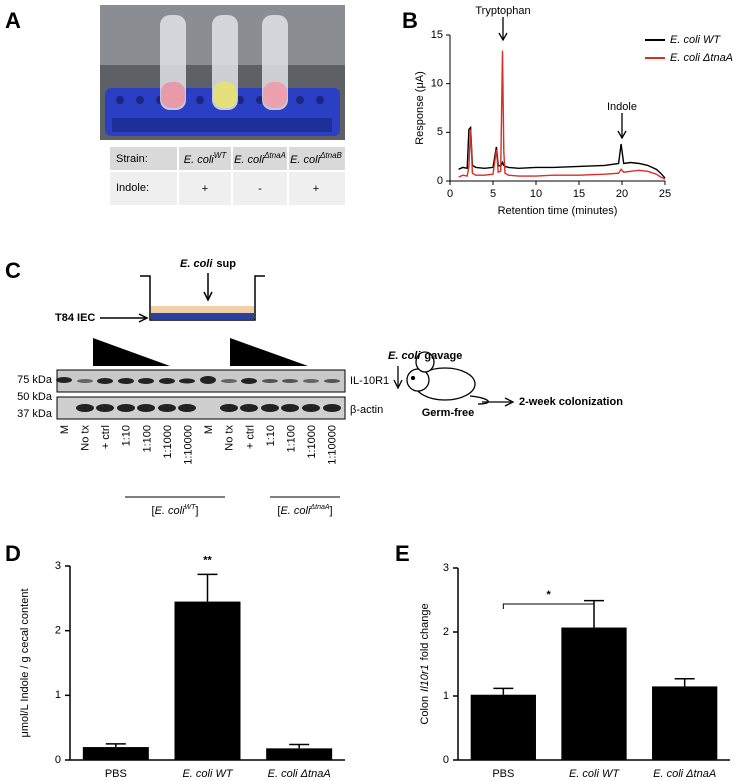 Image resolution: width=750 pixels, height=781 pixels. I want to click on x-tick-label: 0, so click(450, 194).